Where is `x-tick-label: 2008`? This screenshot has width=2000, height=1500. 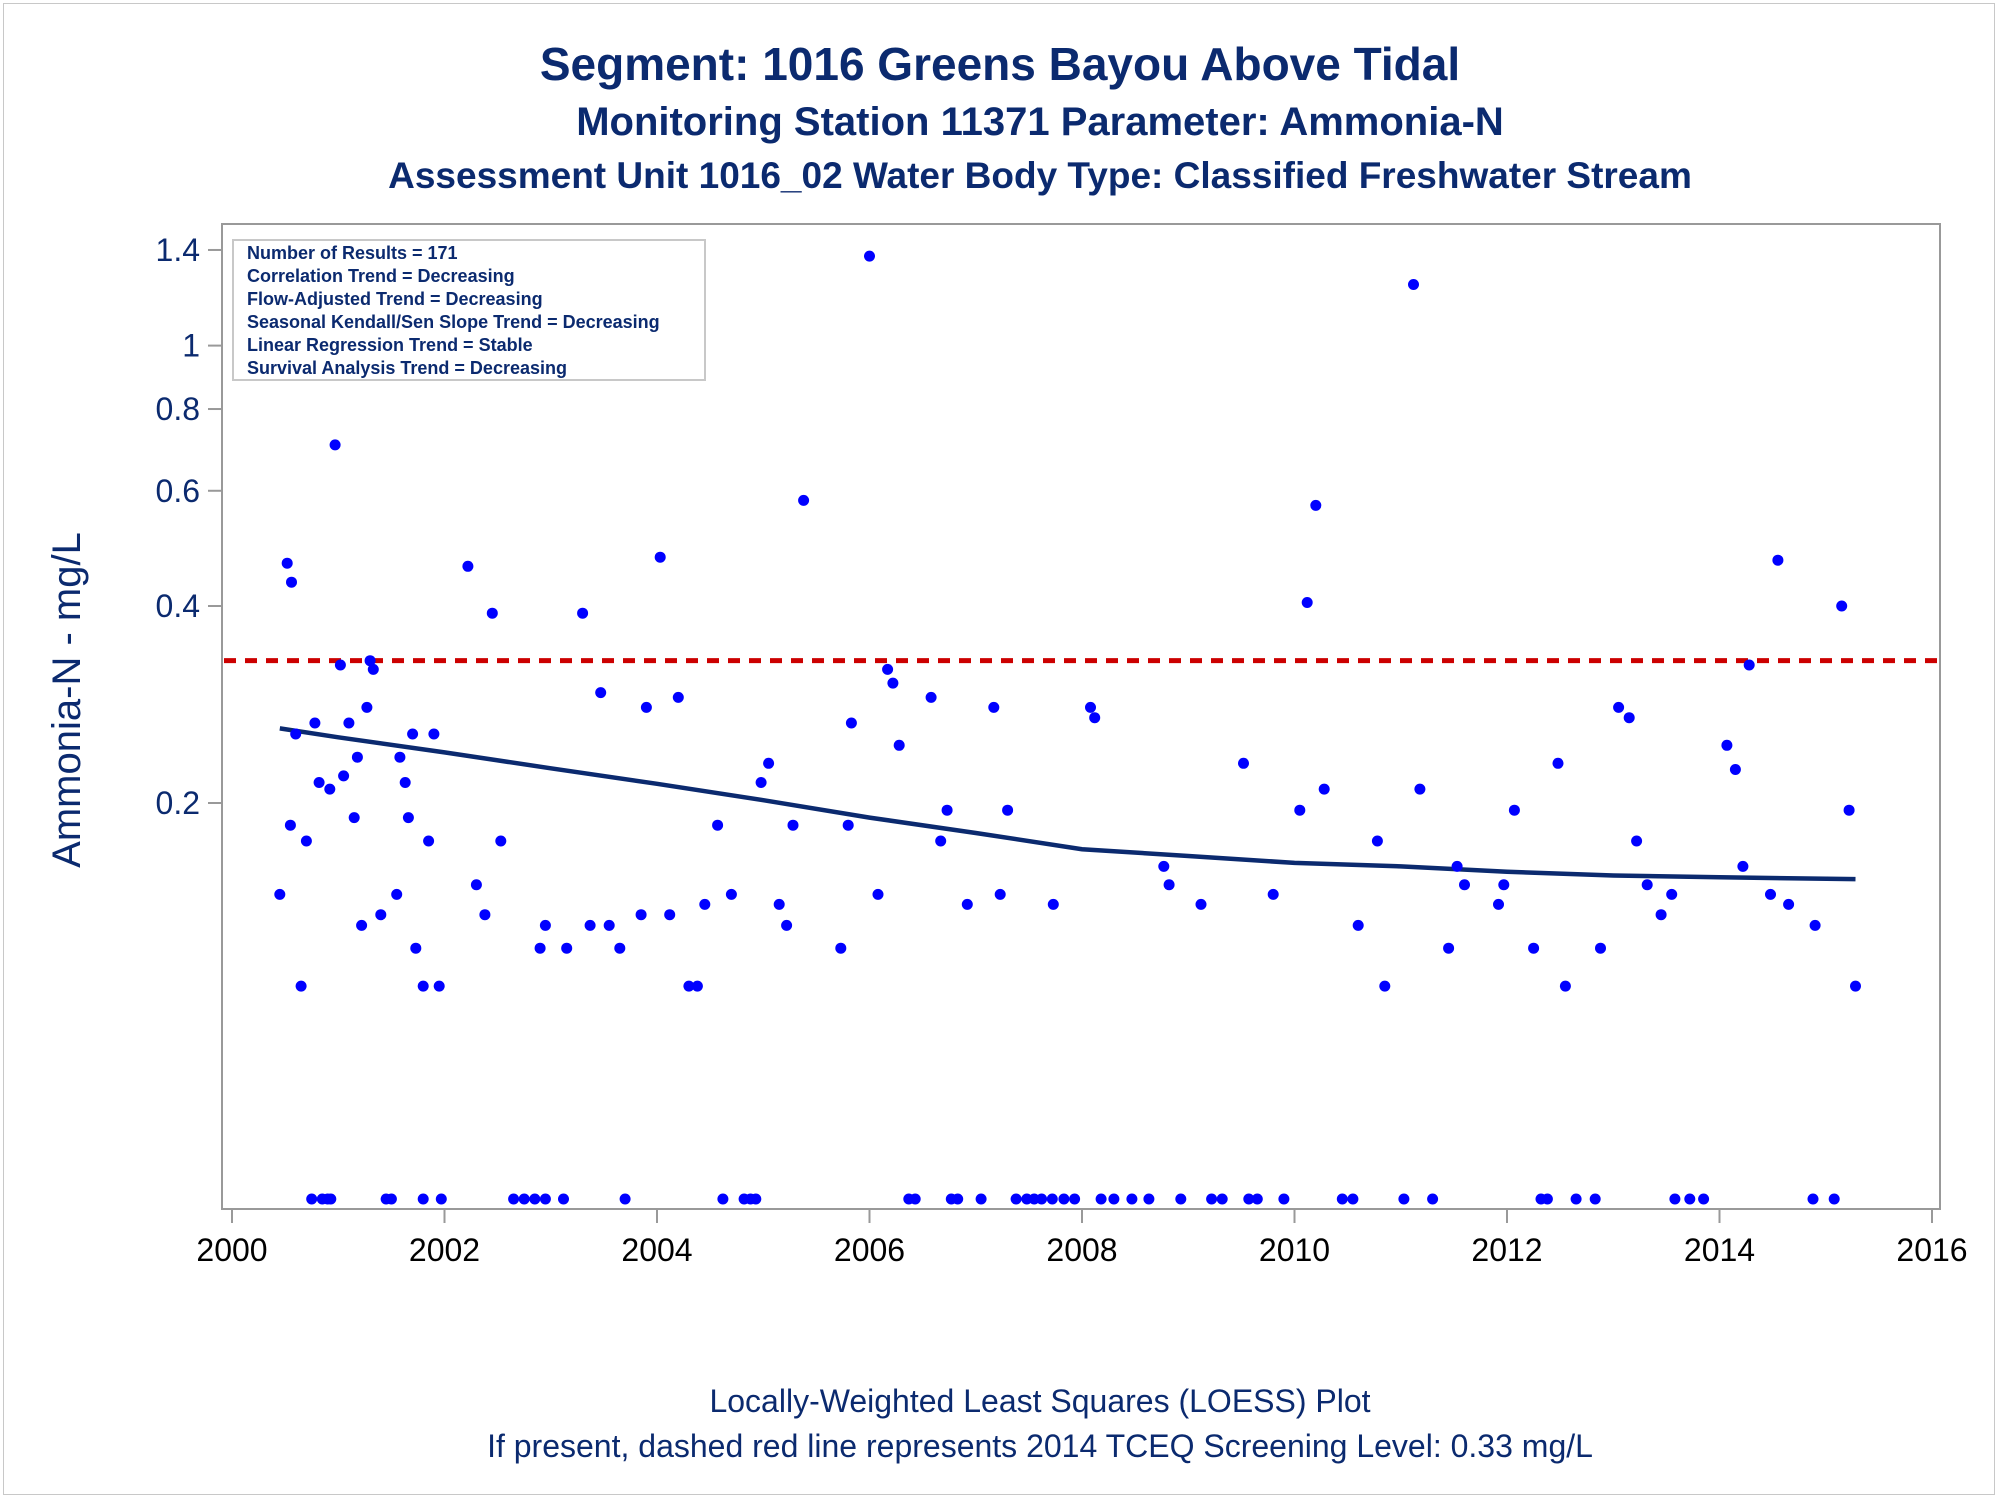 x-tick-label: 2008 is located at coordinates (1081, 1250).